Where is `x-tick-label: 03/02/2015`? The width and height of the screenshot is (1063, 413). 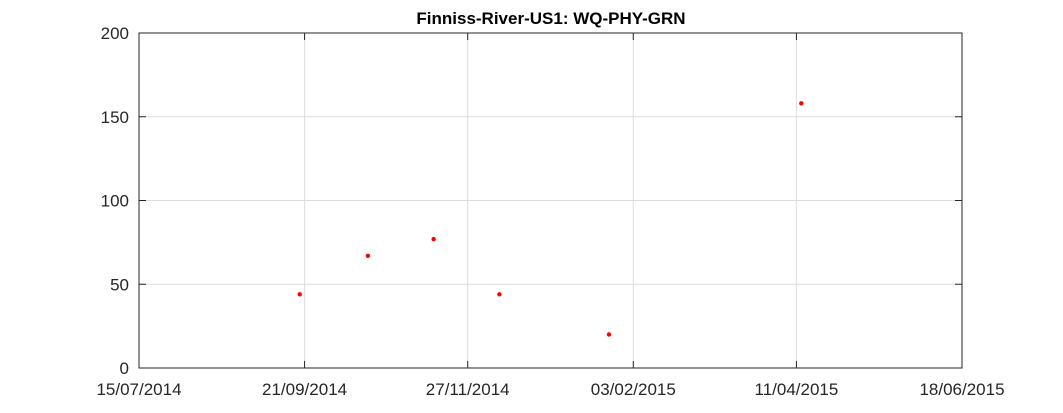 x-tick-label: 03/02/2015 is located at coordinates (633, 389).